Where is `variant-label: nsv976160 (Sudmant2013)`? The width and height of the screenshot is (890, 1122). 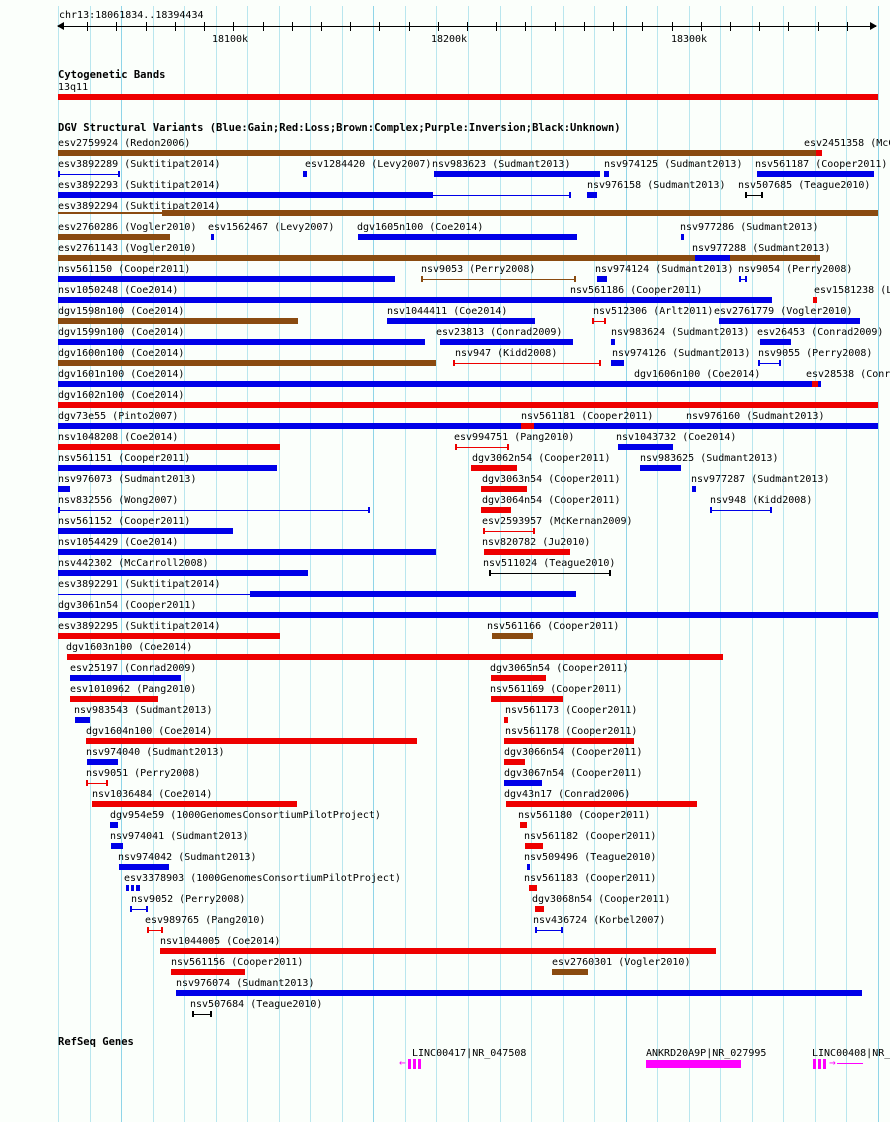 variant-label: nsv976160 (Sudmant2013) is located at coordinates (755, 416).